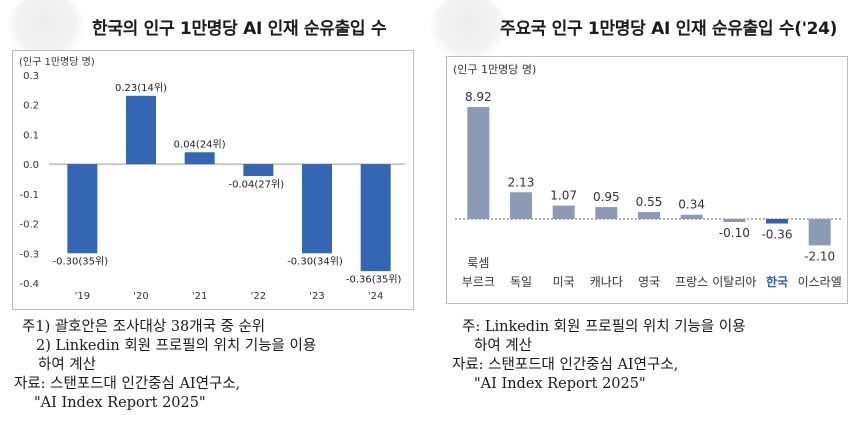 Image resolution: width=860 pixels, height=431 pixels. What do you see at coordinates (563, 196) in the screenshot?
I see `right-data-label: 1.07` at bounding box center [563, 196].